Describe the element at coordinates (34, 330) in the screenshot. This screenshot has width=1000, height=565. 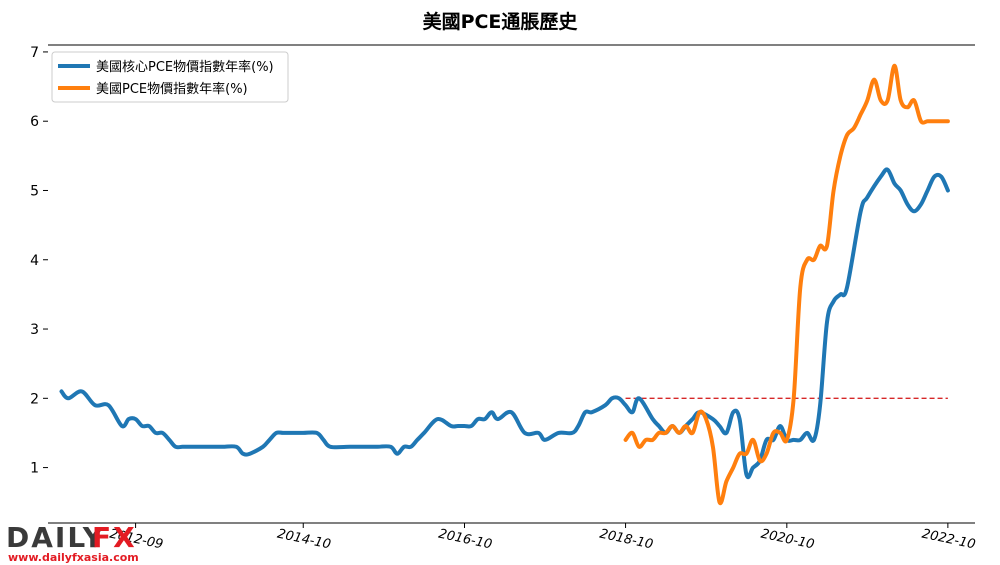
I see `y-tick-label: 3` at that location.